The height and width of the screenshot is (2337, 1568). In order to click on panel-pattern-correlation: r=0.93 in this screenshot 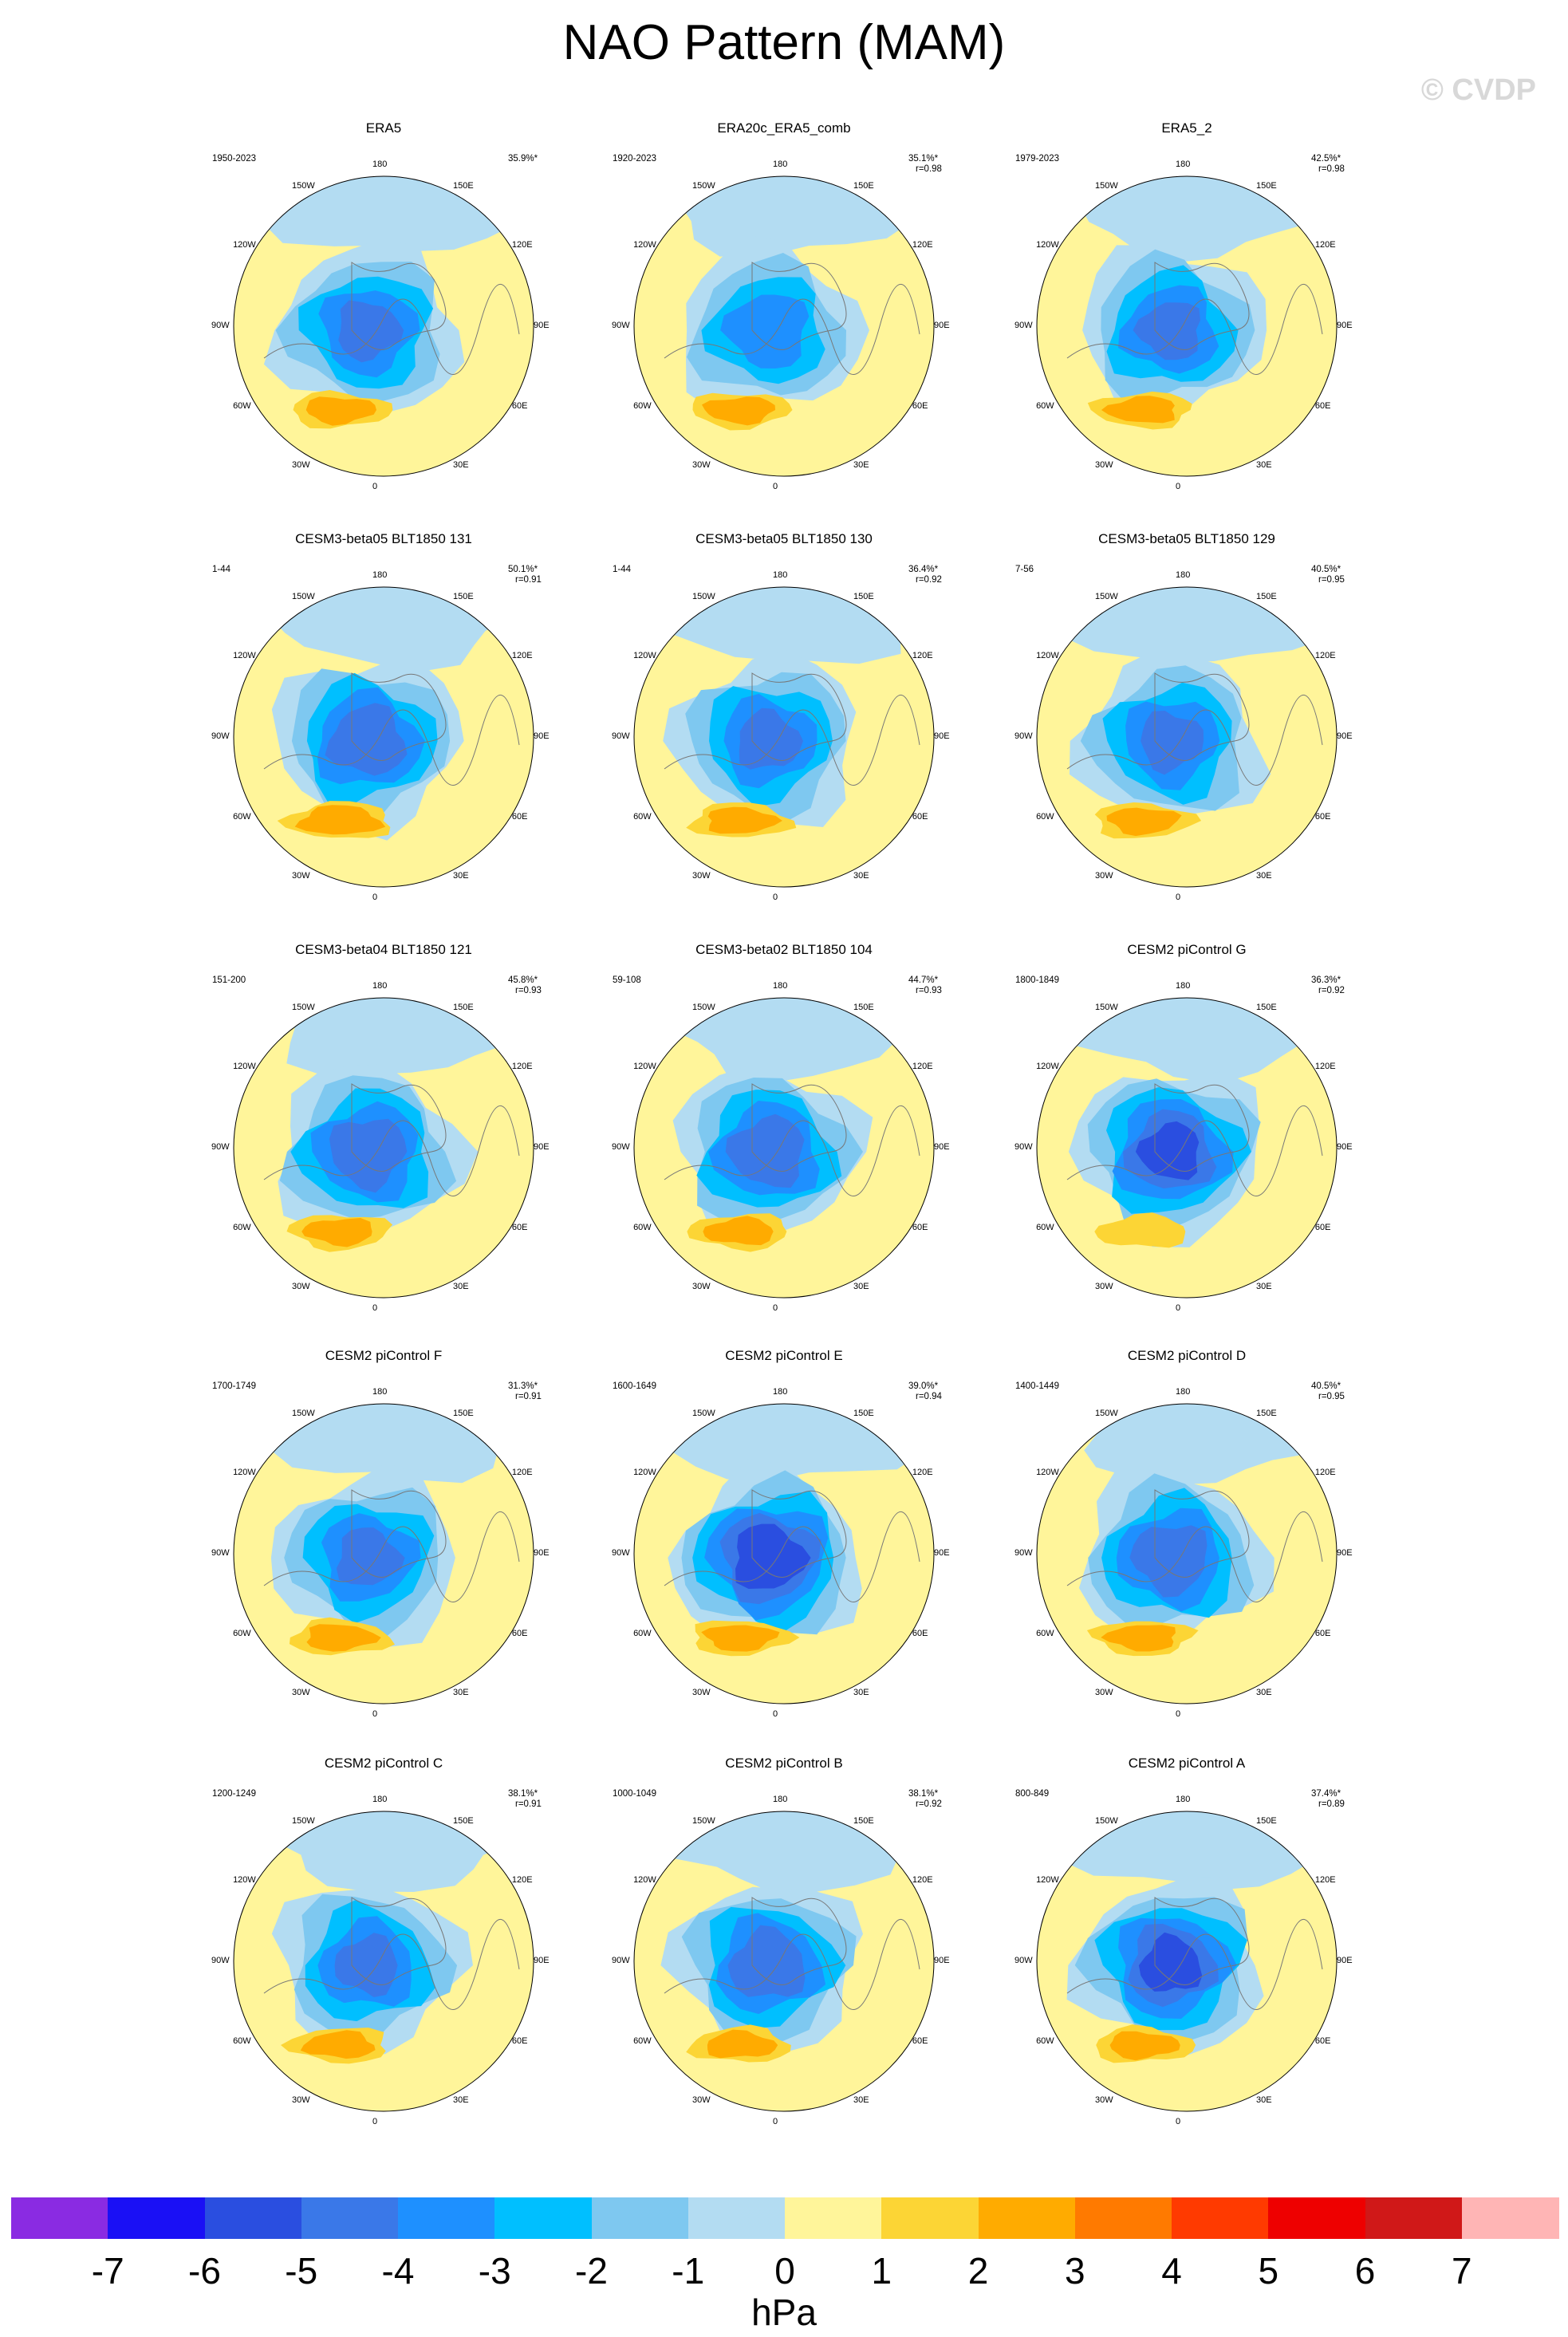, I will do `click(929, 990)`.